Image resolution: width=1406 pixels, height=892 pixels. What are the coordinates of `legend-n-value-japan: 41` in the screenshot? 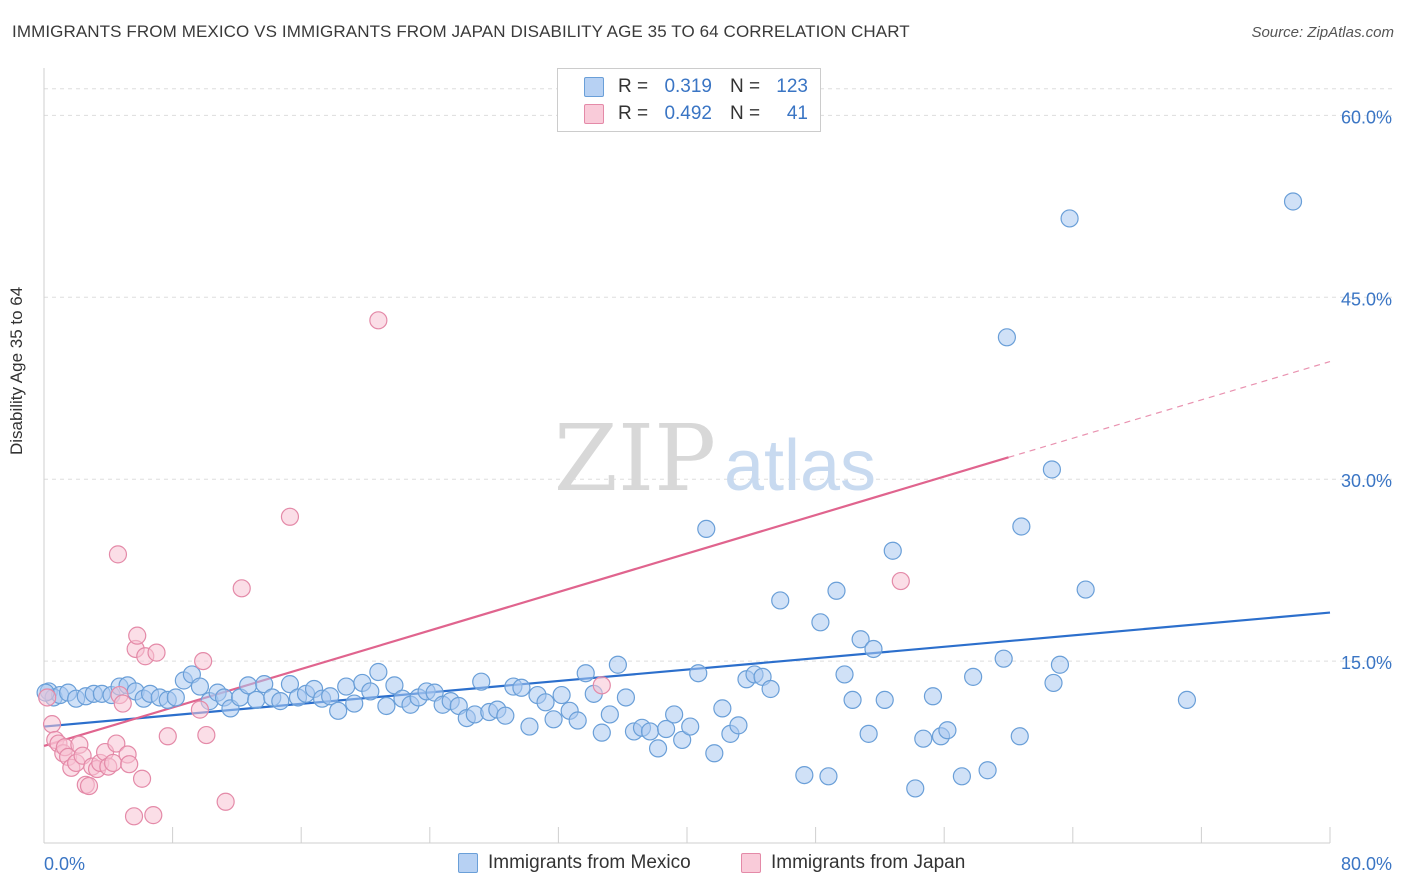 It's located at (797, 113).